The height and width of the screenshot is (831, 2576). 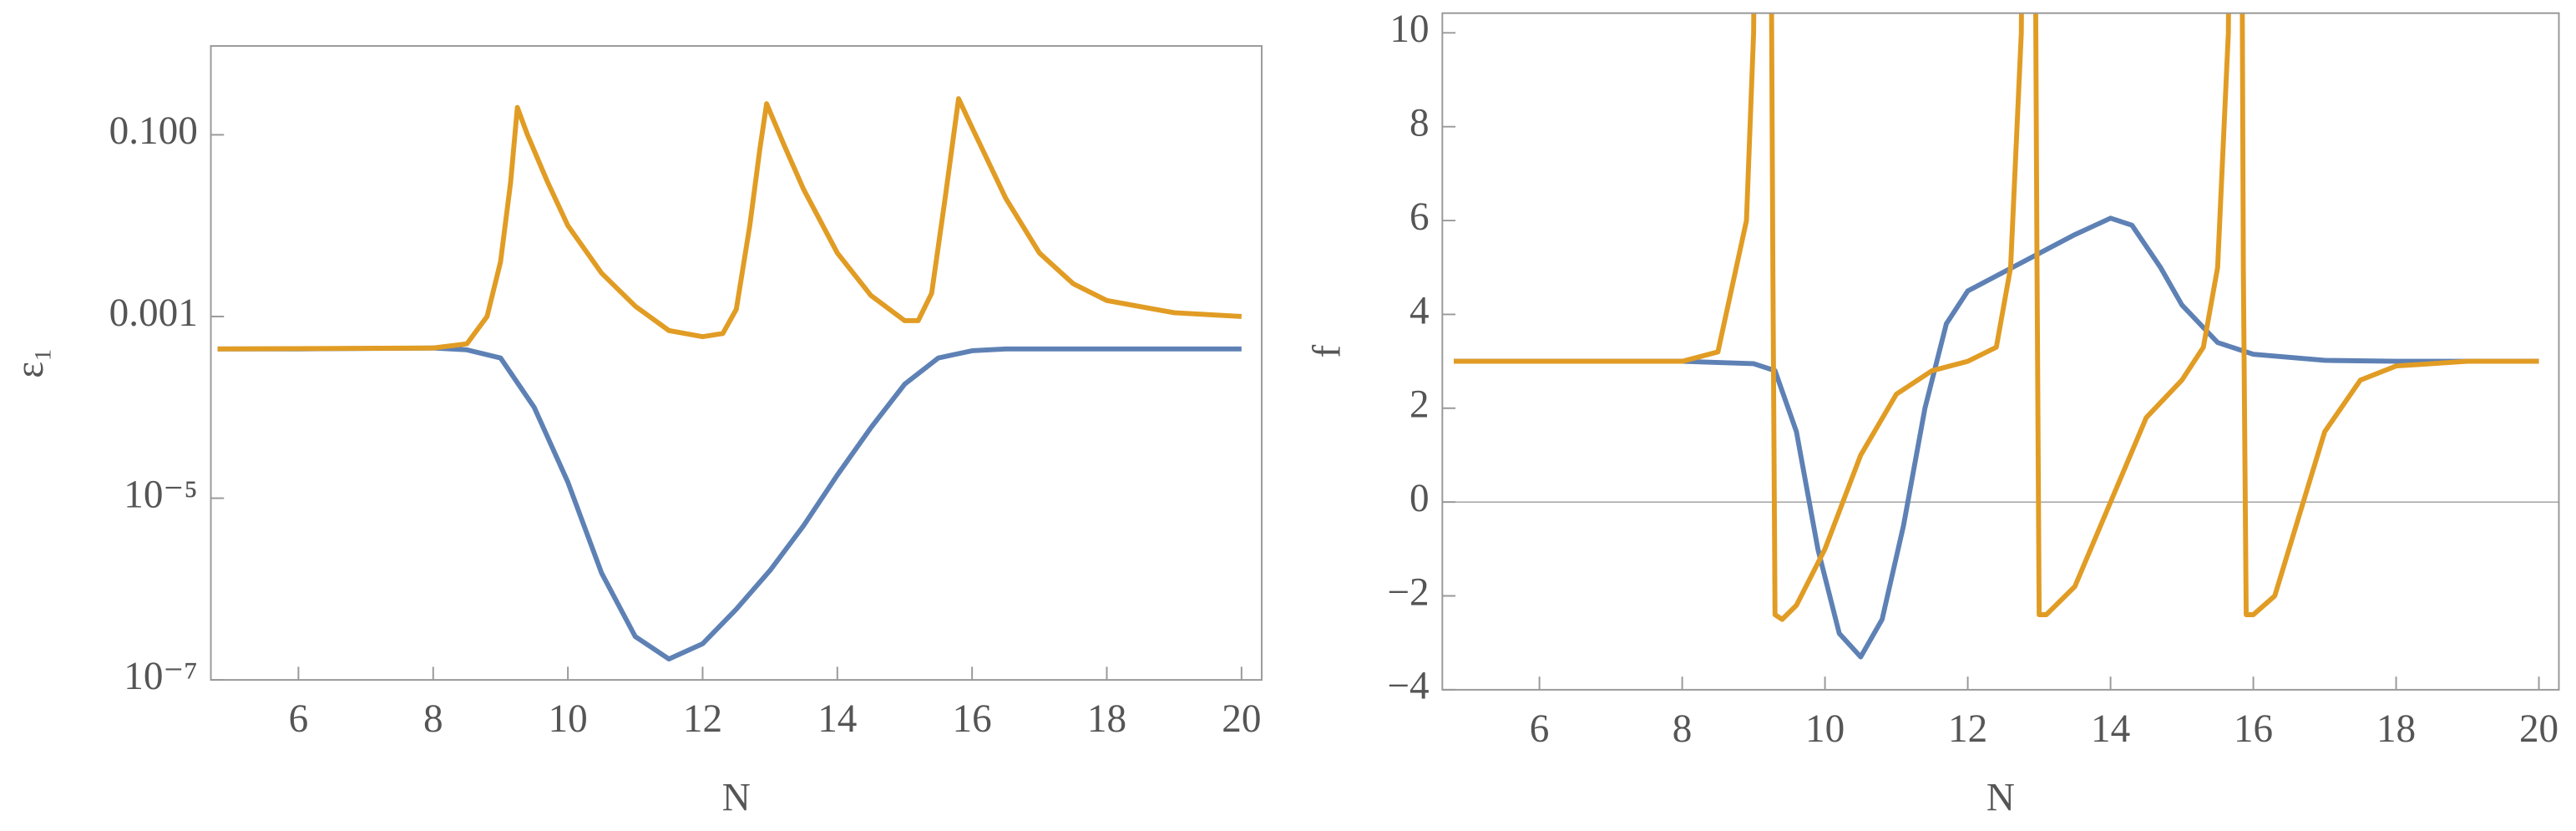 What do you see at coordinates (1419, 498) in the screenshot?
I see `y-tick-label: 0` at bounding box center [1419, 498].